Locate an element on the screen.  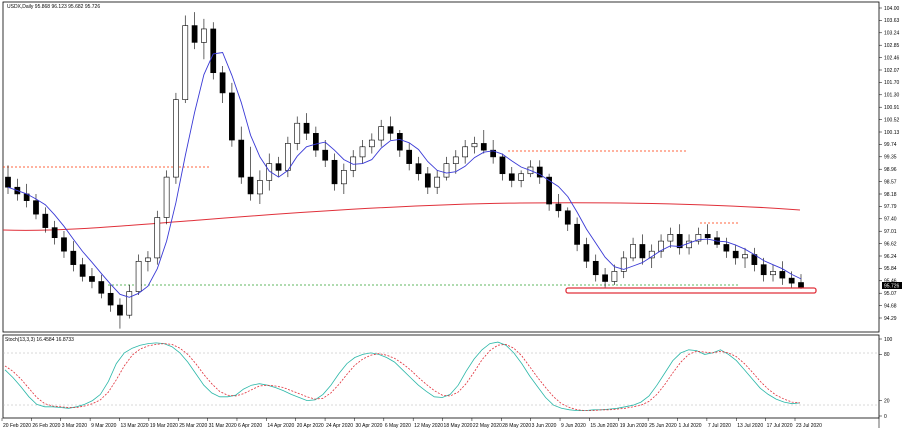
current-price-label: 95.726 is located at coordinates (892, 287).